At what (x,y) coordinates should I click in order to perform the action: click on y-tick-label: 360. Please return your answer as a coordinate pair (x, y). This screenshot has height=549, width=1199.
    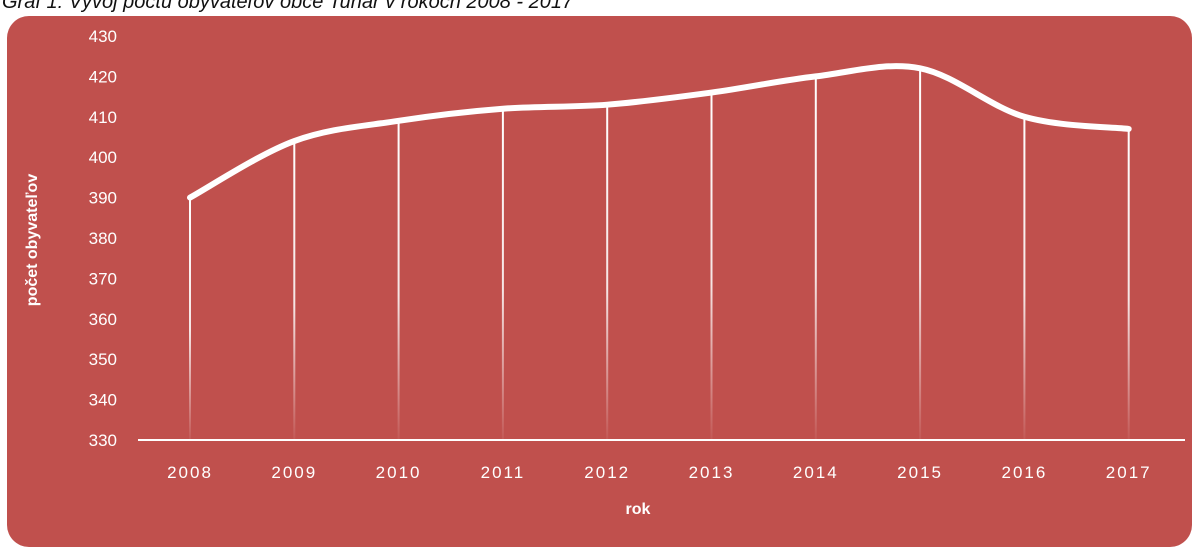
    Looking at the image, I should click on (103, 319).